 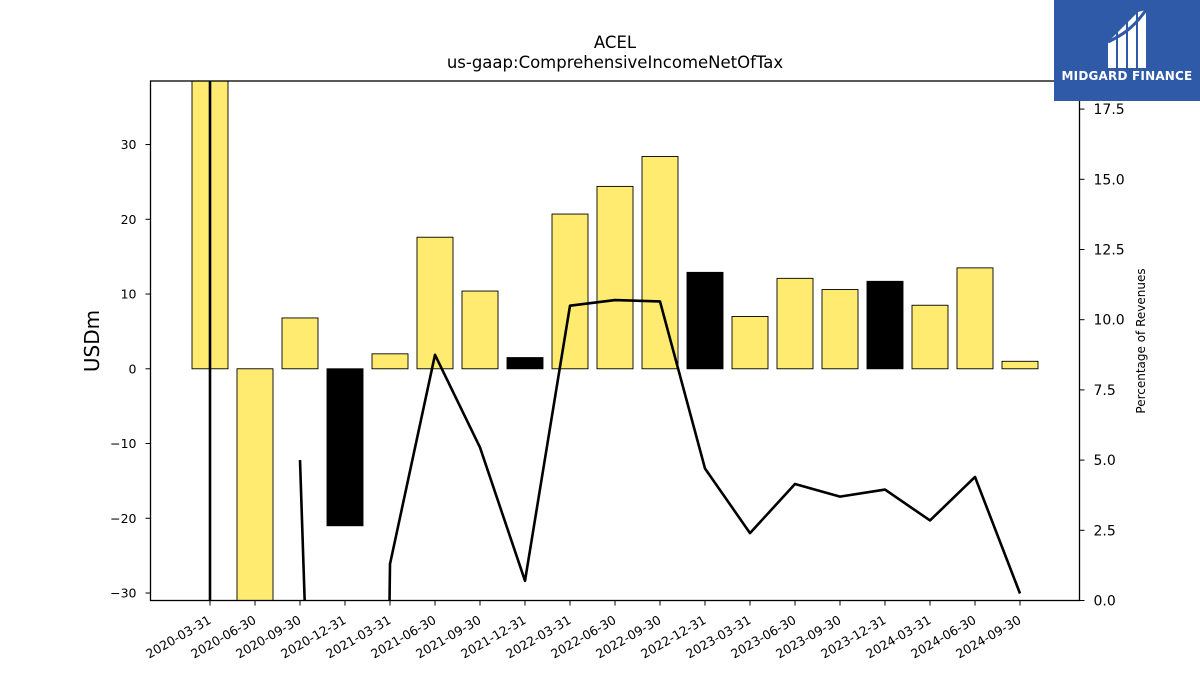 I want to click on left-tick-label: −30, so click(x=123, y=593).